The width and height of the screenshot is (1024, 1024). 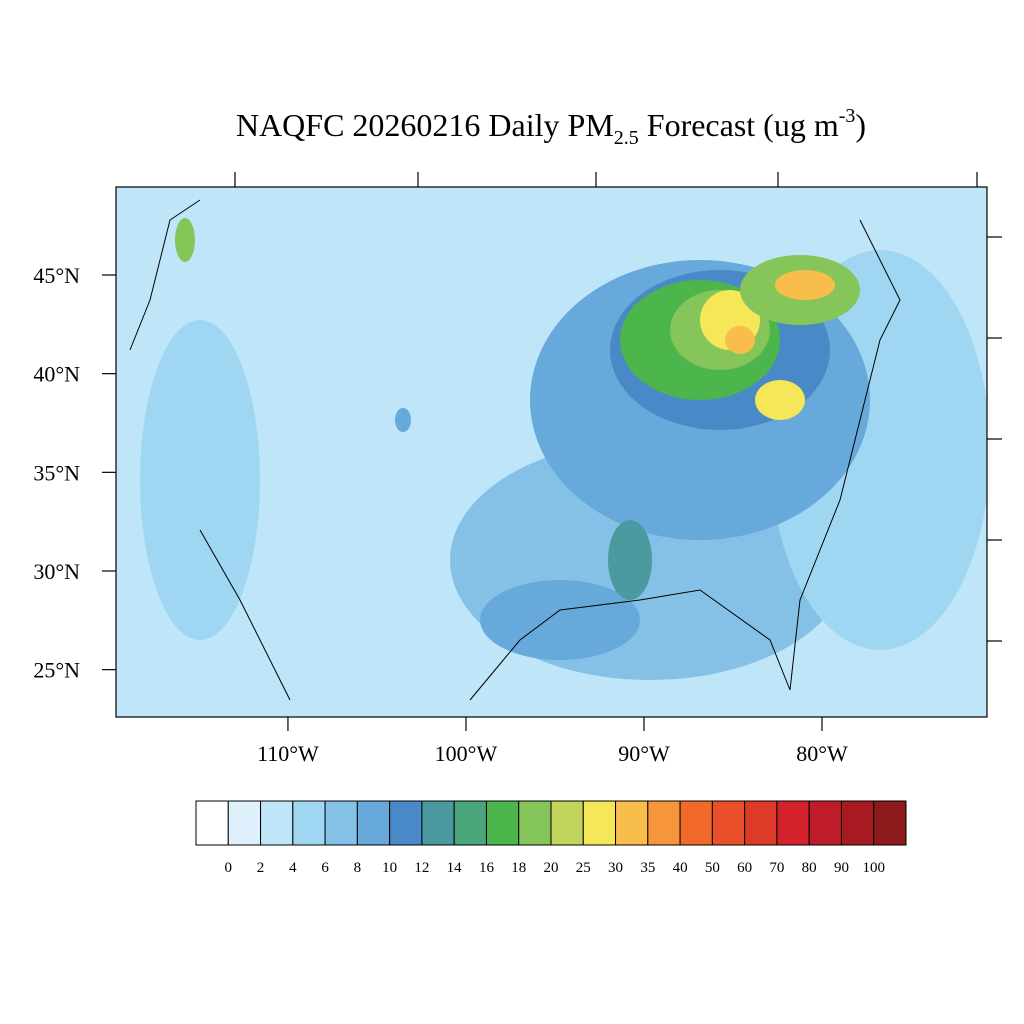 What do you see at coordinates (421, 868) in the screenshot?
I see `colorbar-label: 12` at bounding box center [421, 868].